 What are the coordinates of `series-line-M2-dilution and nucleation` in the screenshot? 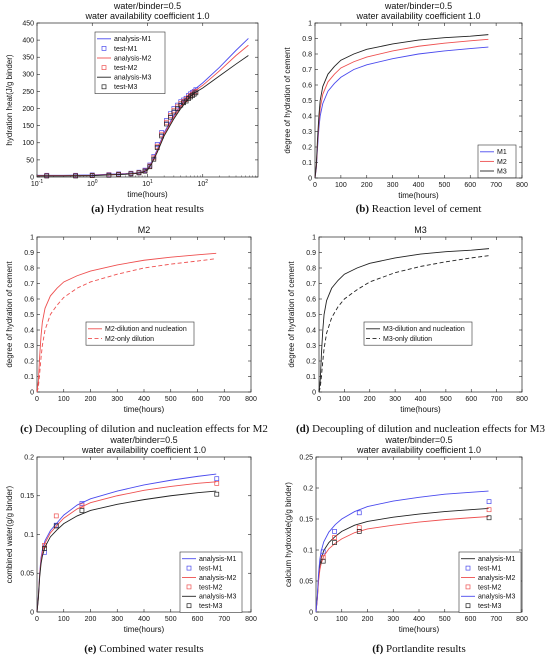 It's located at (126, 322).